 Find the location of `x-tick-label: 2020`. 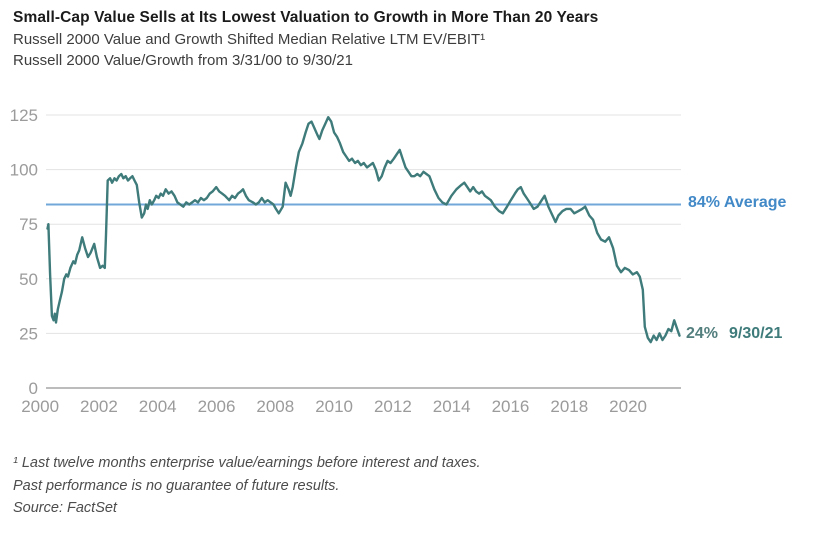

x-tick-label: 2020 is located at coordinates (628, 406).